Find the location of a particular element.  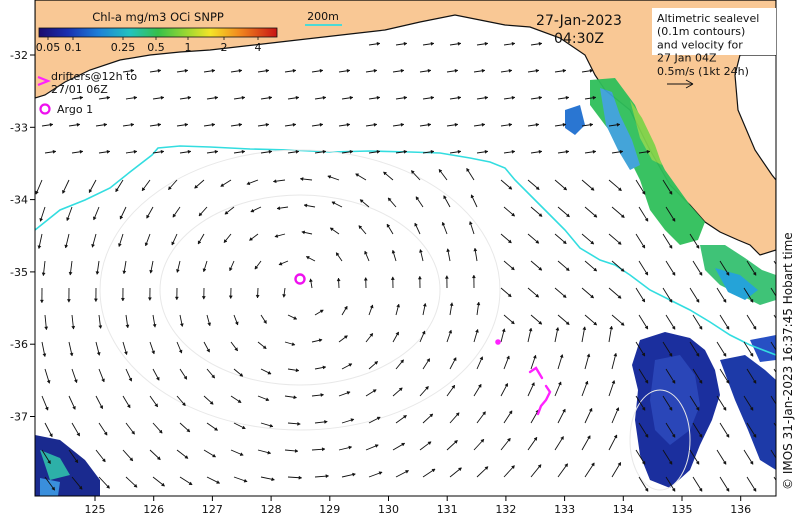

colorbar-title: Chl-a mg/m3 OCi SNPP is located at coordinates (158, 17).